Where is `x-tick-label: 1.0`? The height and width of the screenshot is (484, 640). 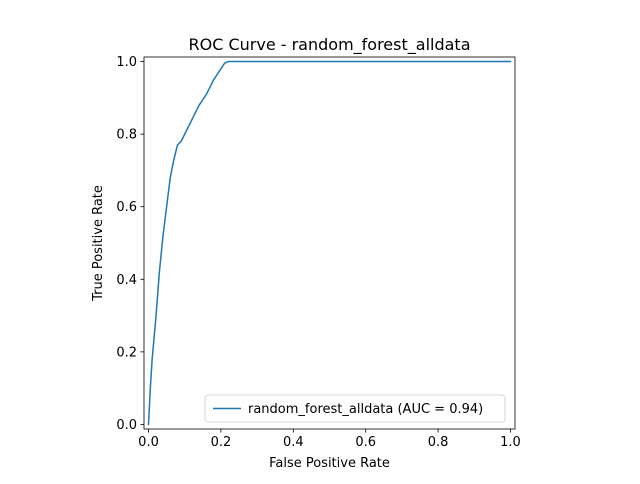
x-tick-label: 1.0 is located at coordinates (510, 442).